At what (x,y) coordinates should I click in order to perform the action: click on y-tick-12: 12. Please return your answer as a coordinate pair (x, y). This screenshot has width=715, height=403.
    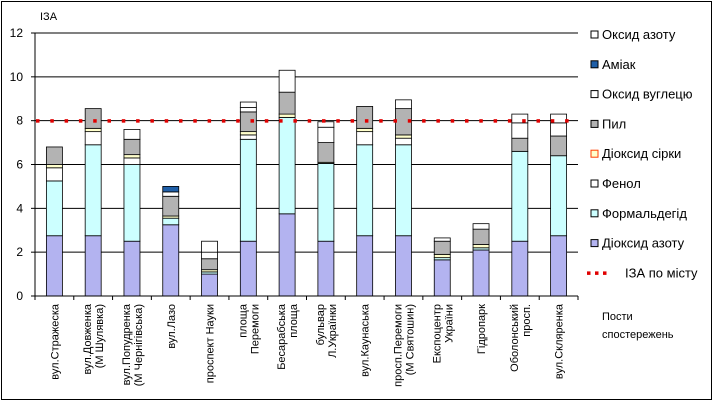
    Looking at the image, I should click on (17, 33).